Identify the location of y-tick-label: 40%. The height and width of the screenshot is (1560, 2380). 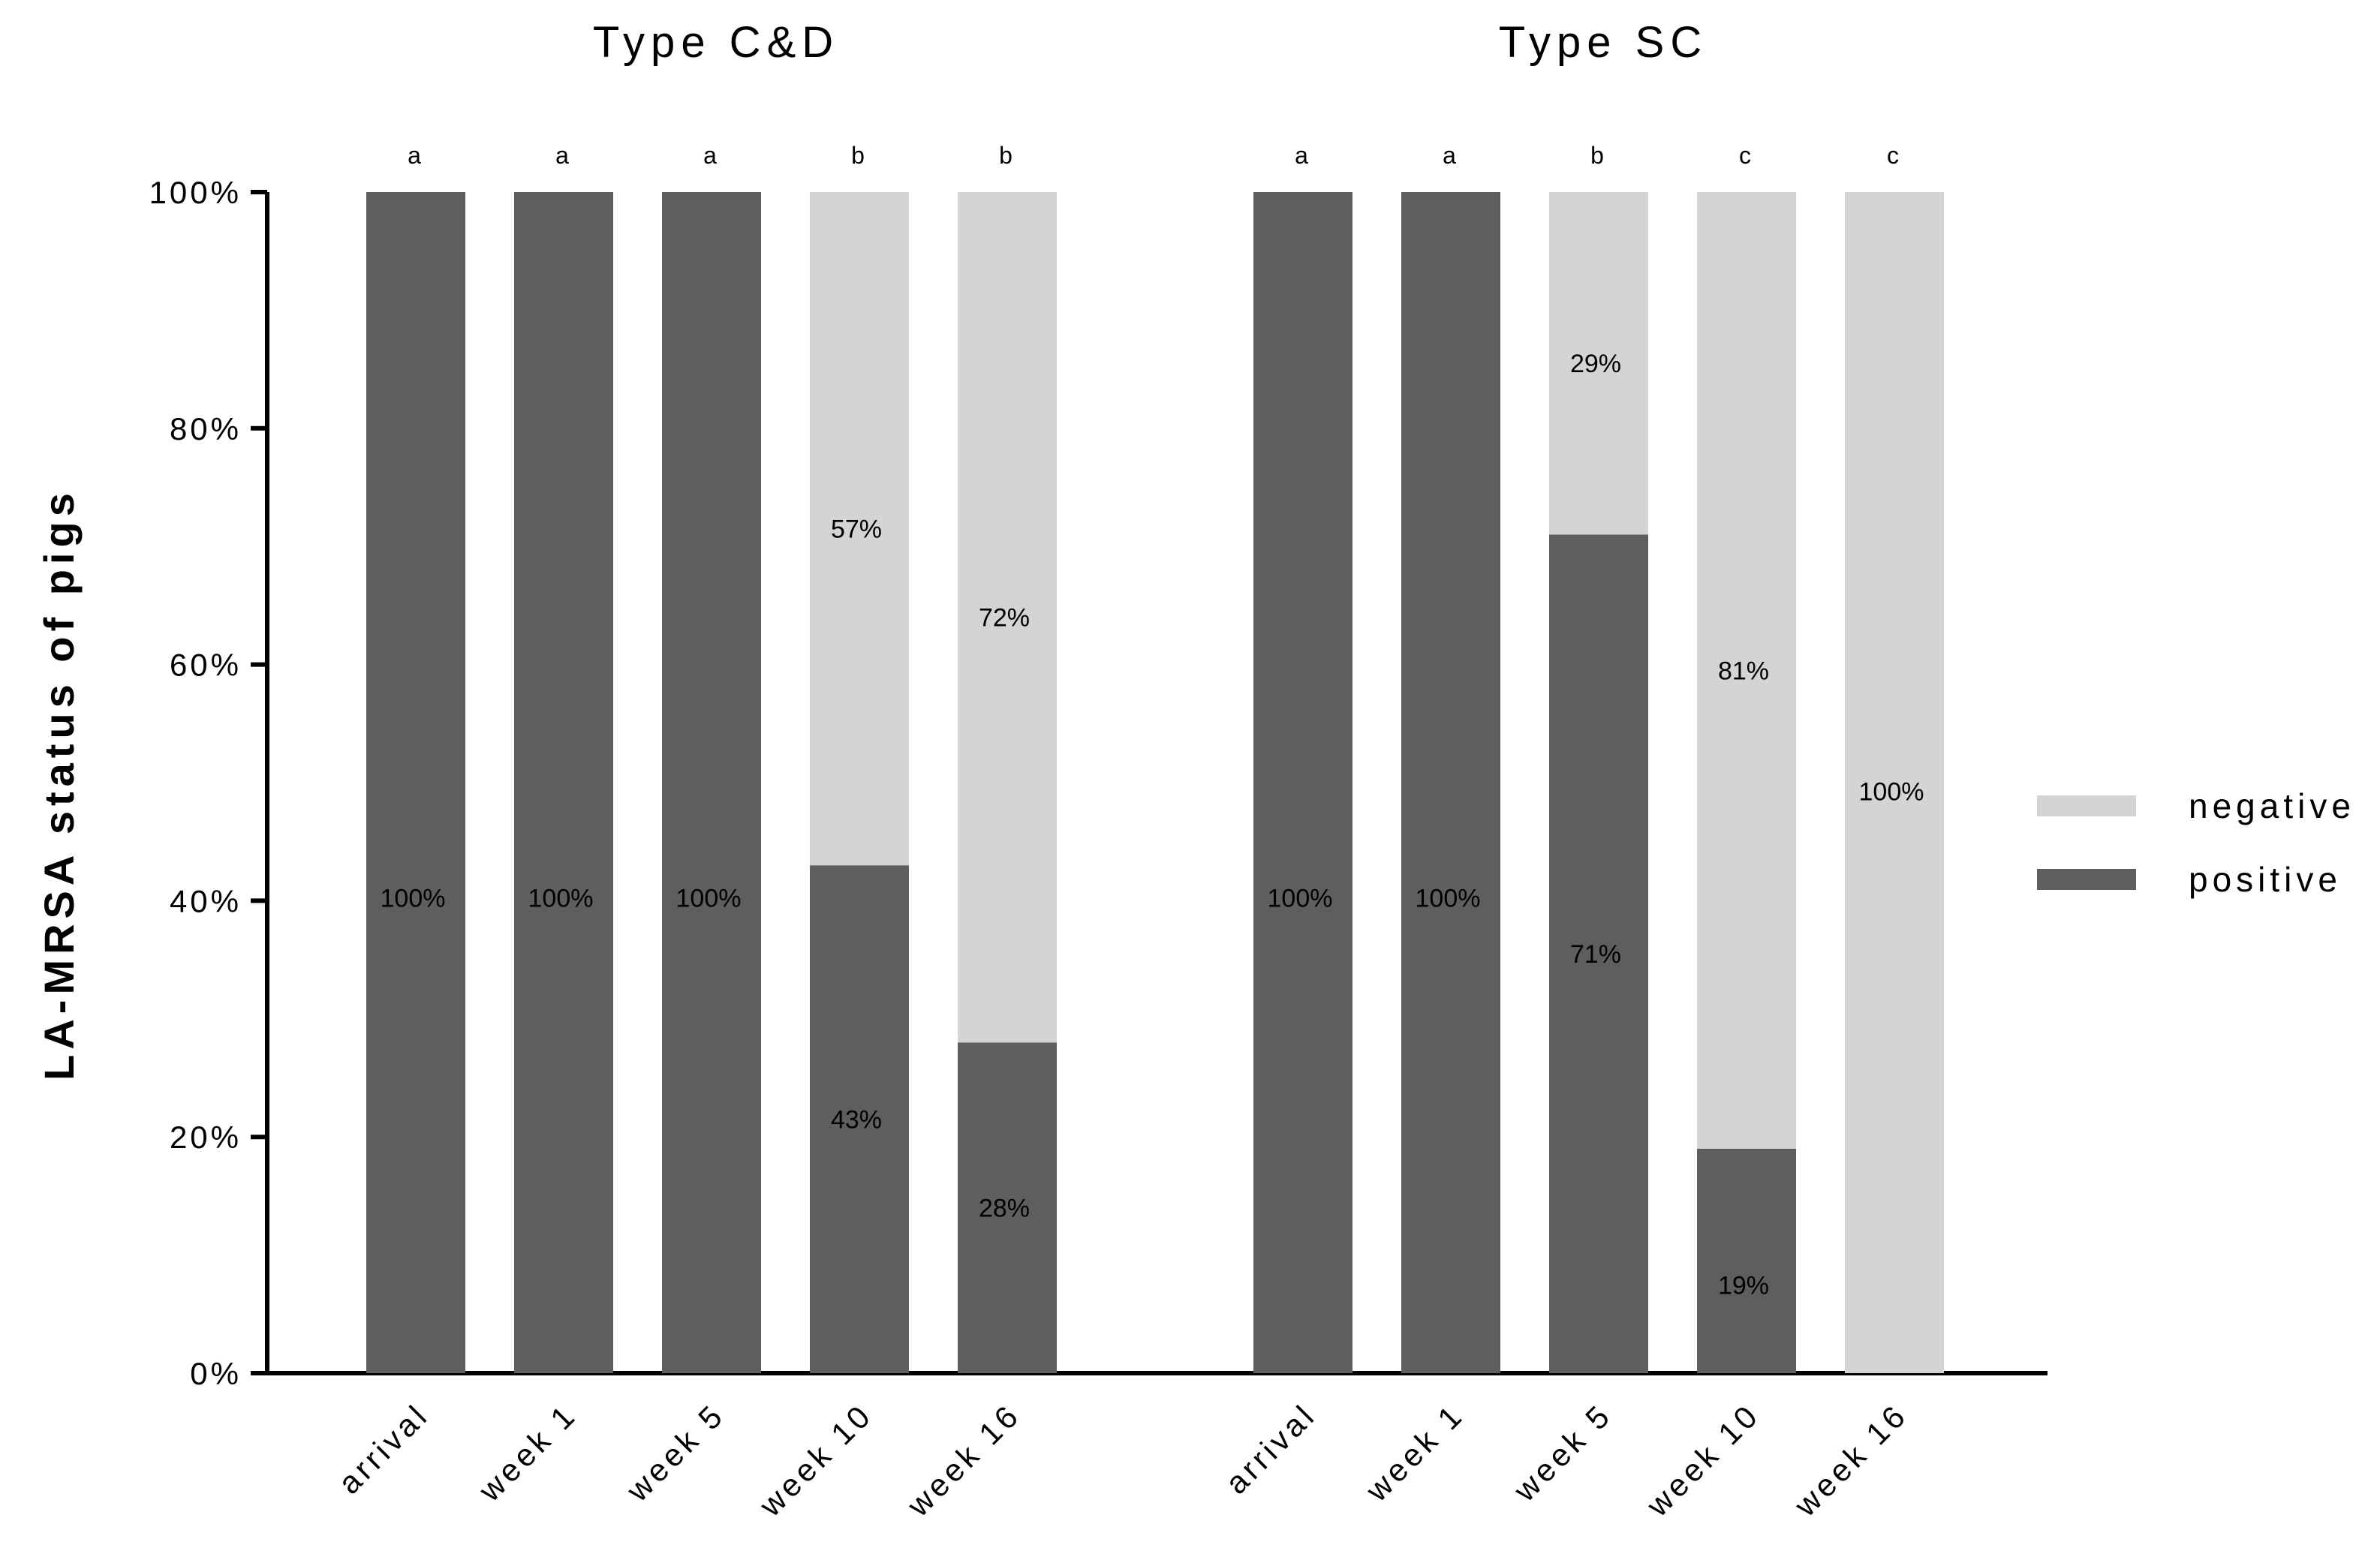
(206, 900).